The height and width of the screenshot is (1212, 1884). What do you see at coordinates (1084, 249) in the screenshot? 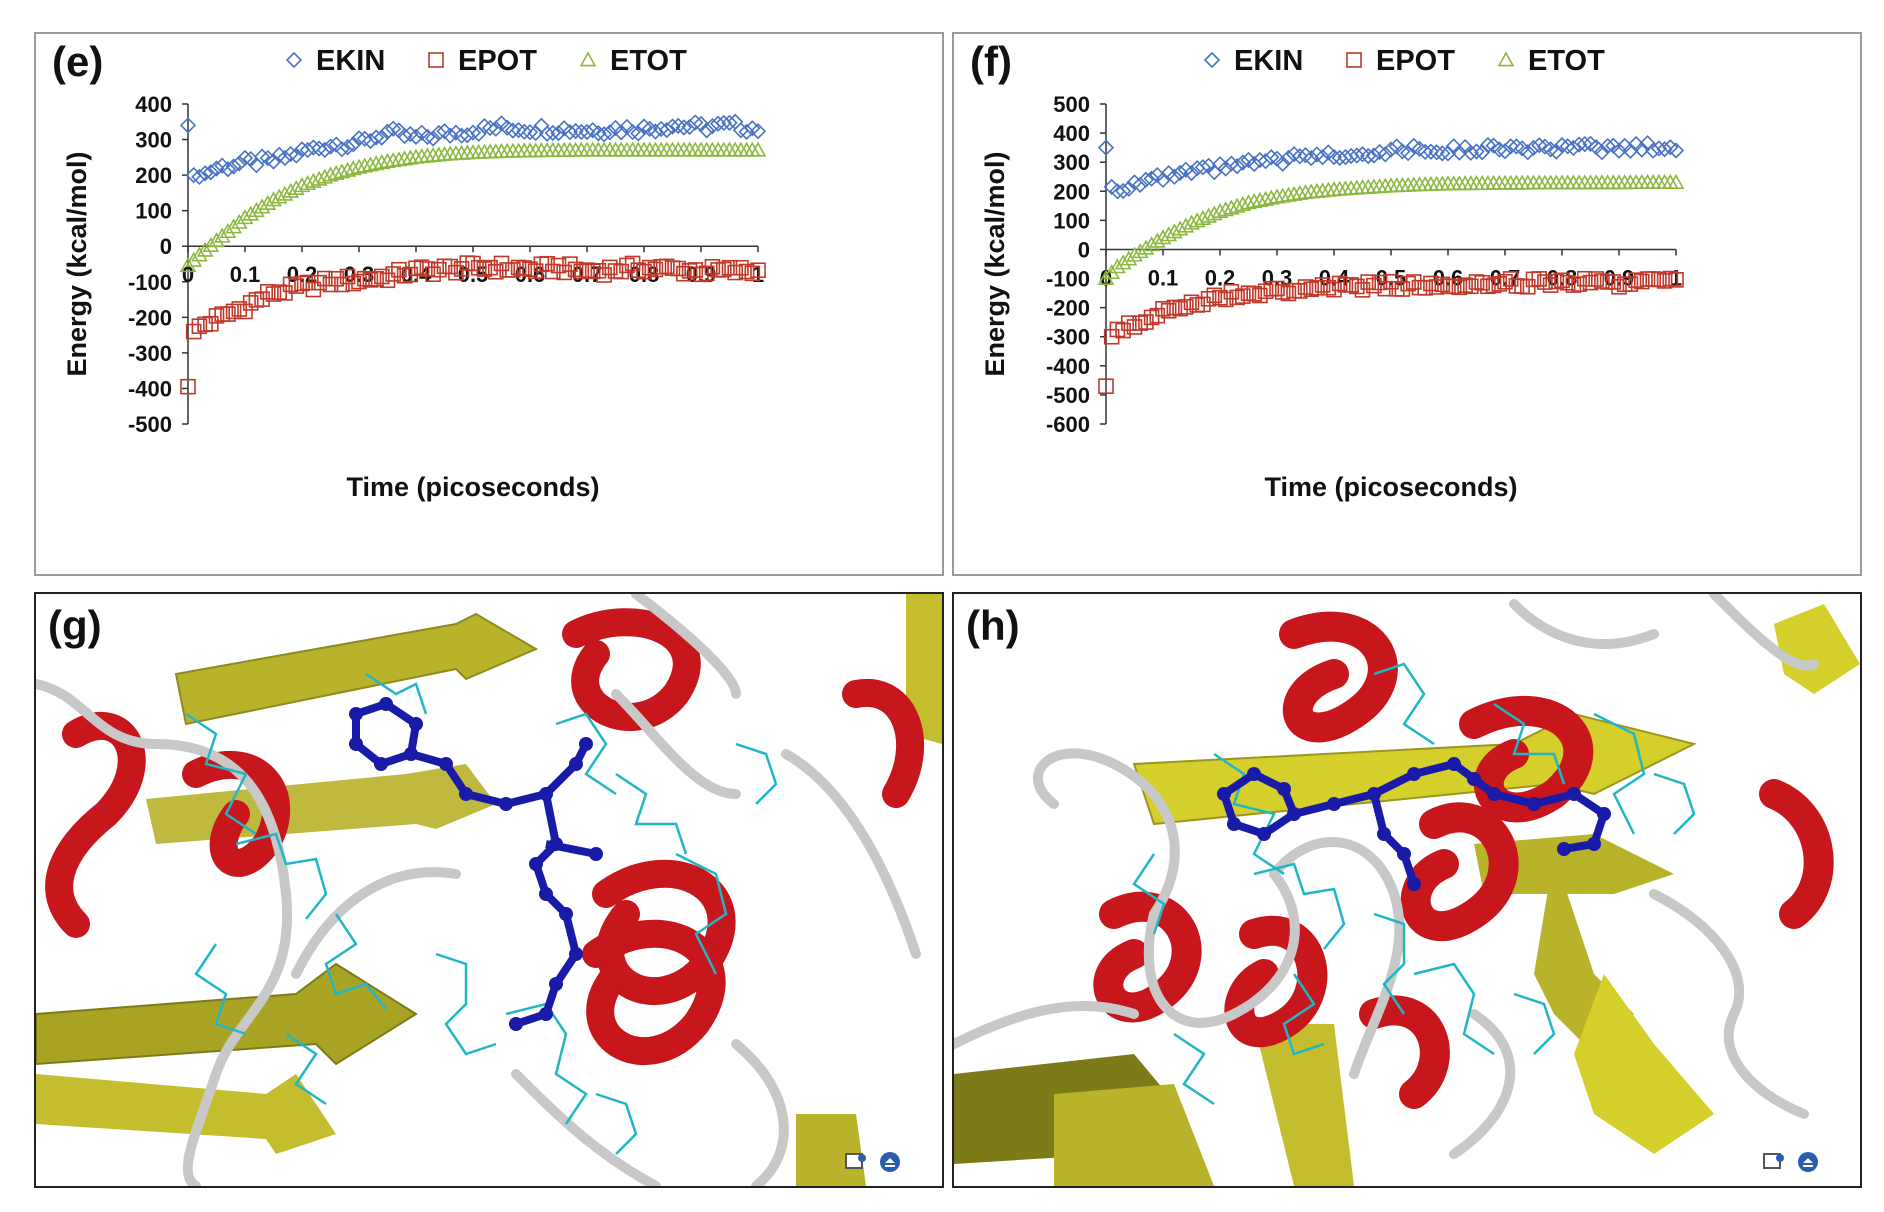
I see `y-tick-label: 0` at bounding box center [1084, 249].